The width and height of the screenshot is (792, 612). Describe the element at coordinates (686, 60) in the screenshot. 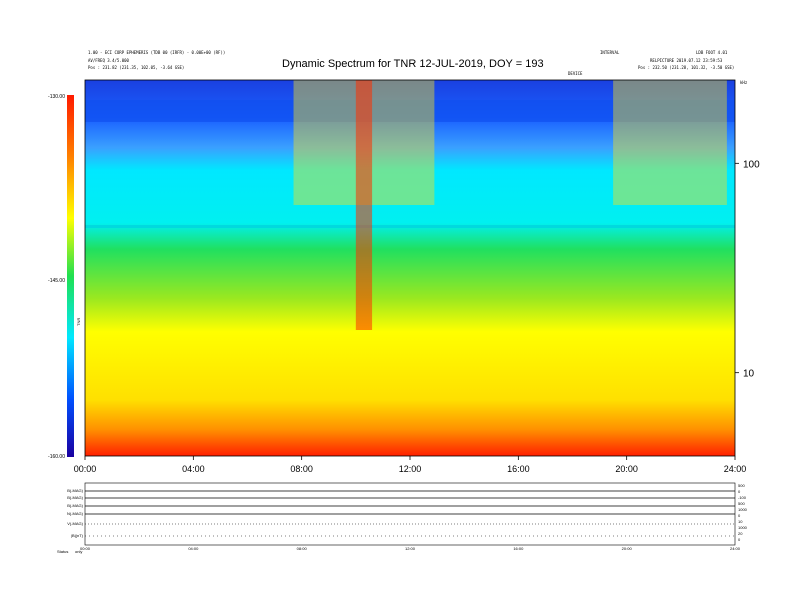

I see `header-info-right-2: RELPICTURE 2019.07.12 23:59:53` at that location.